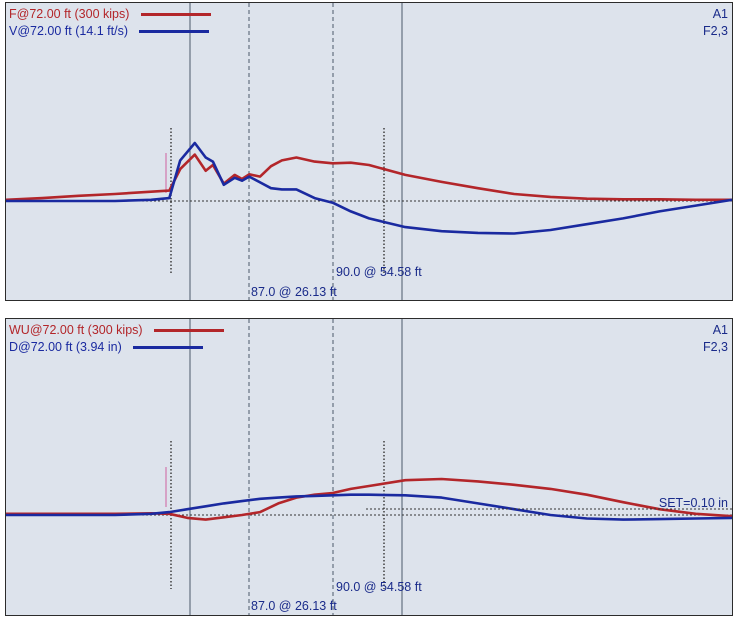 The image size is (737, 621). What do you see at coordinates (294, 292) in the screenshot?
I see `marker-label-87: 87.0 @ 26.13 ft` at bounding box center [294, 292].